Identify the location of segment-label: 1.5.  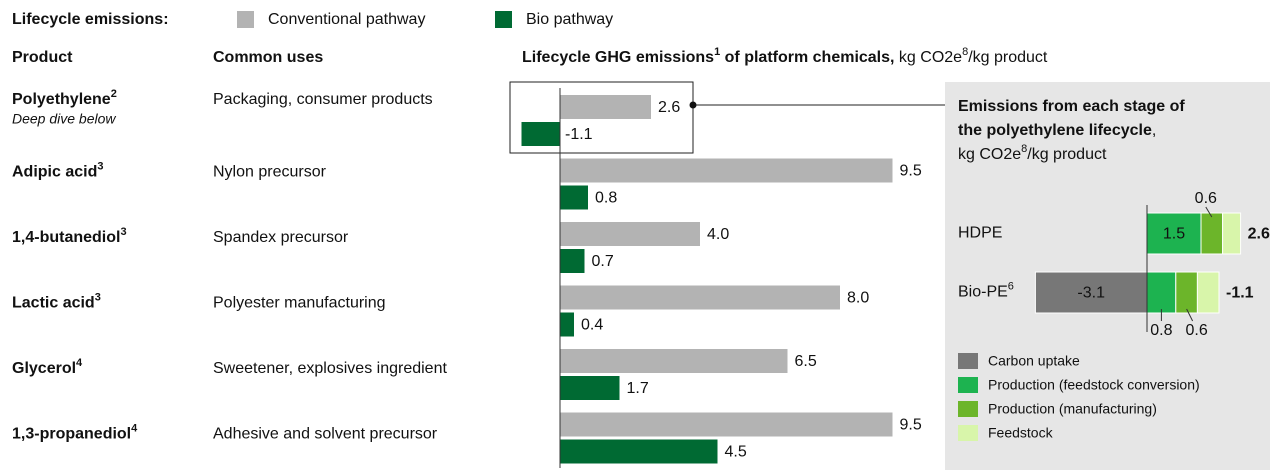
(1174, 234).